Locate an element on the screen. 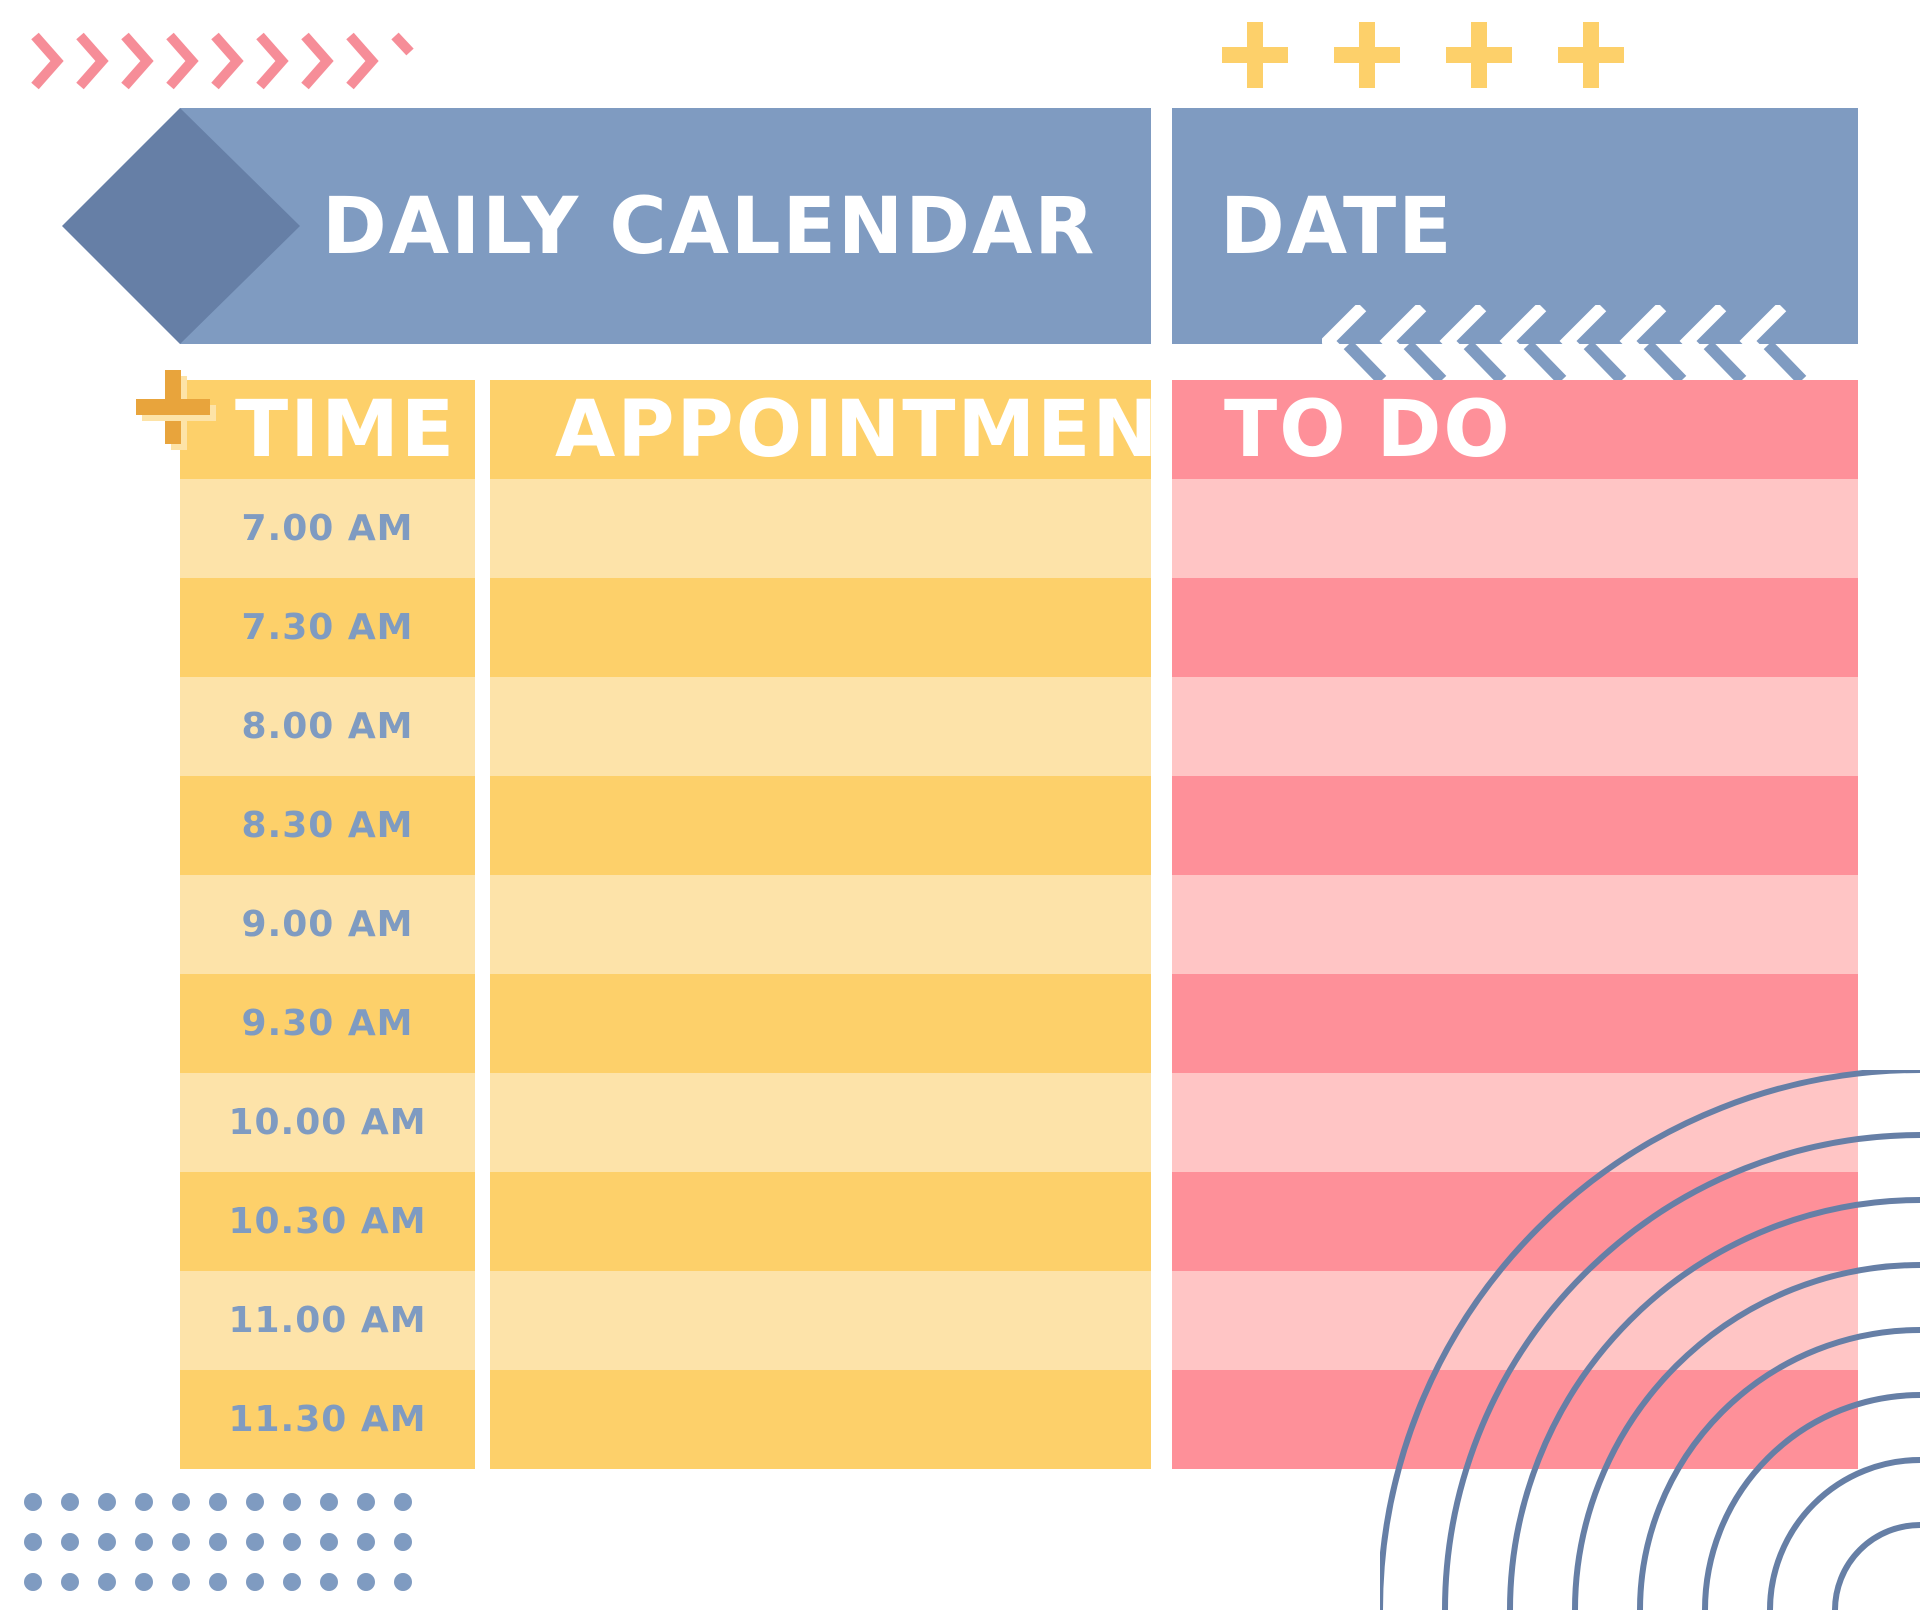  table-row: 9.30 AM is located at coordinates (960, 1023).